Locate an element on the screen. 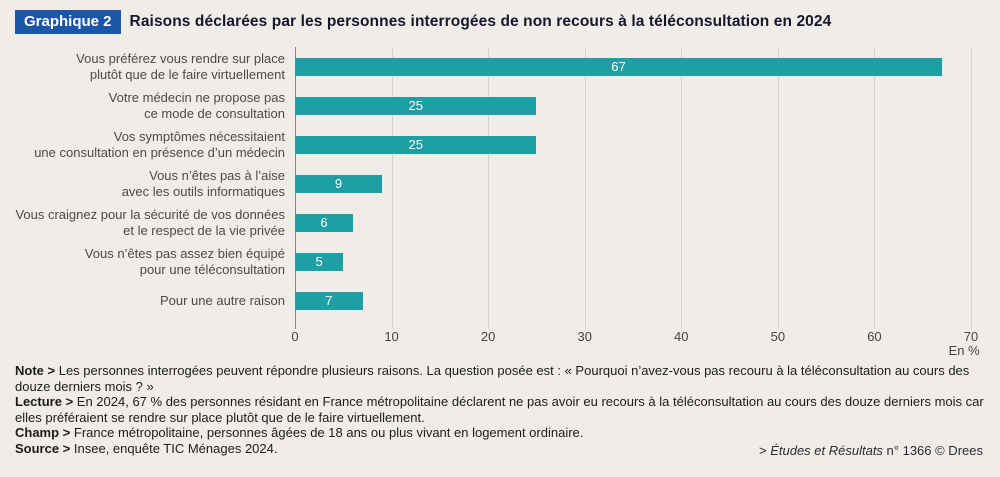  bar: 5 is located at coordinates (319, 261).